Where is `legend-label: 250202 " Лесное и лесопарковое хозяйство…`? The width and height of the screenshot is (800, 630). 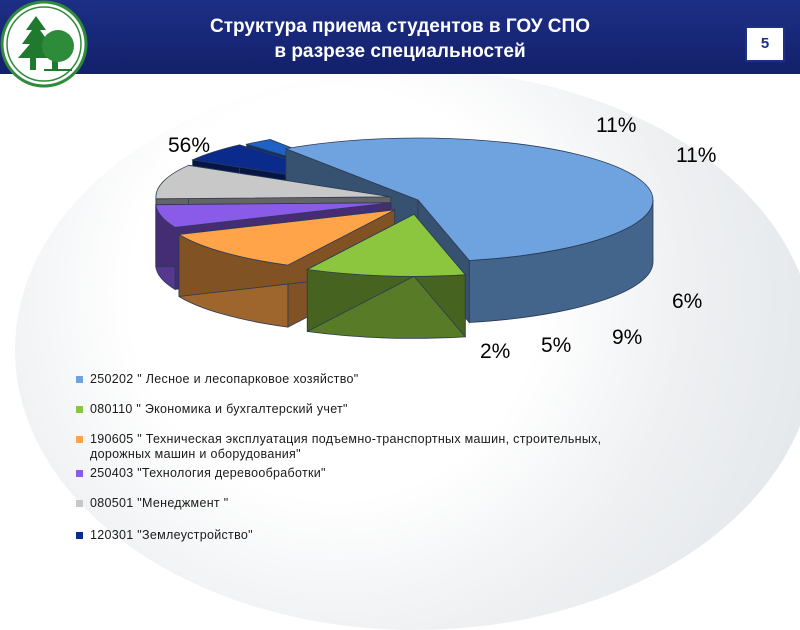
legend-label: 250202 " Лесное и лесопарковое хозяйство… is located at coordinates (430, 379).